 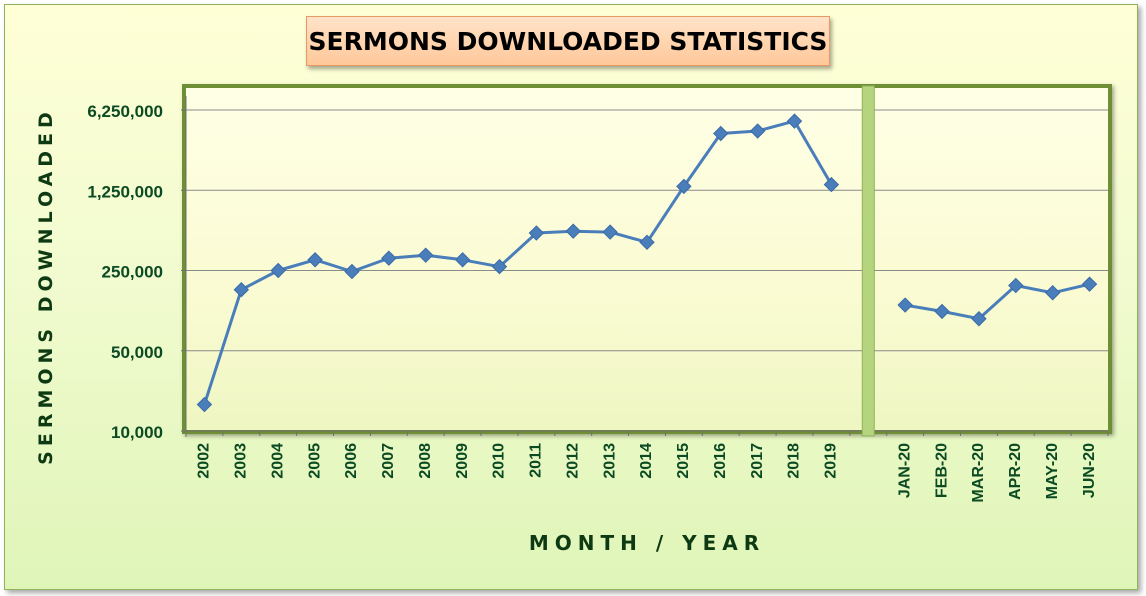 What do you see at coordinates (757, 461) in the screenshot?
I see `x-tick-label: 2017` at bounding box center [757, 461].